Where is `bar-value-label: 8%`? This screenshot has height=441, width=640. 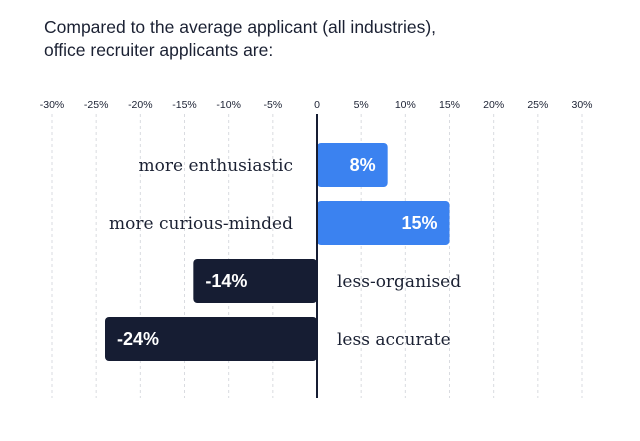 bar-value-label: 8% is located at coordinates (363, 165).